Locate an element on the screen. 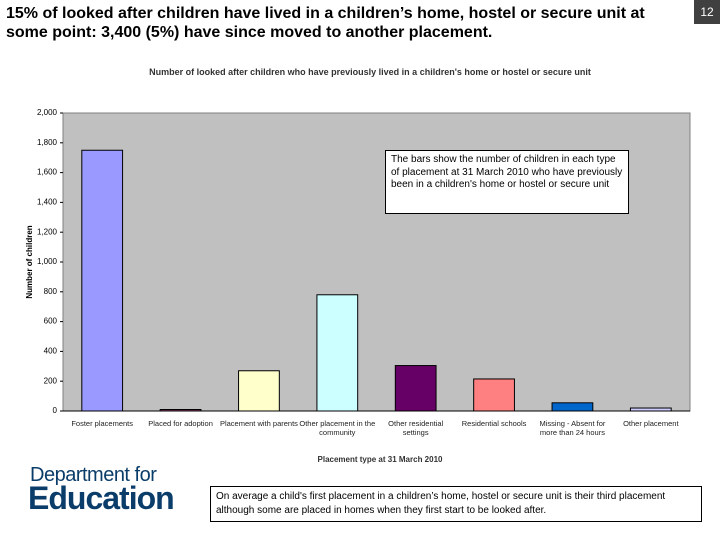 The width and height of the screenshot is (720, 540). x-axis-label: Placement type at 31 March 2010 is located at coordinates (380, 459).